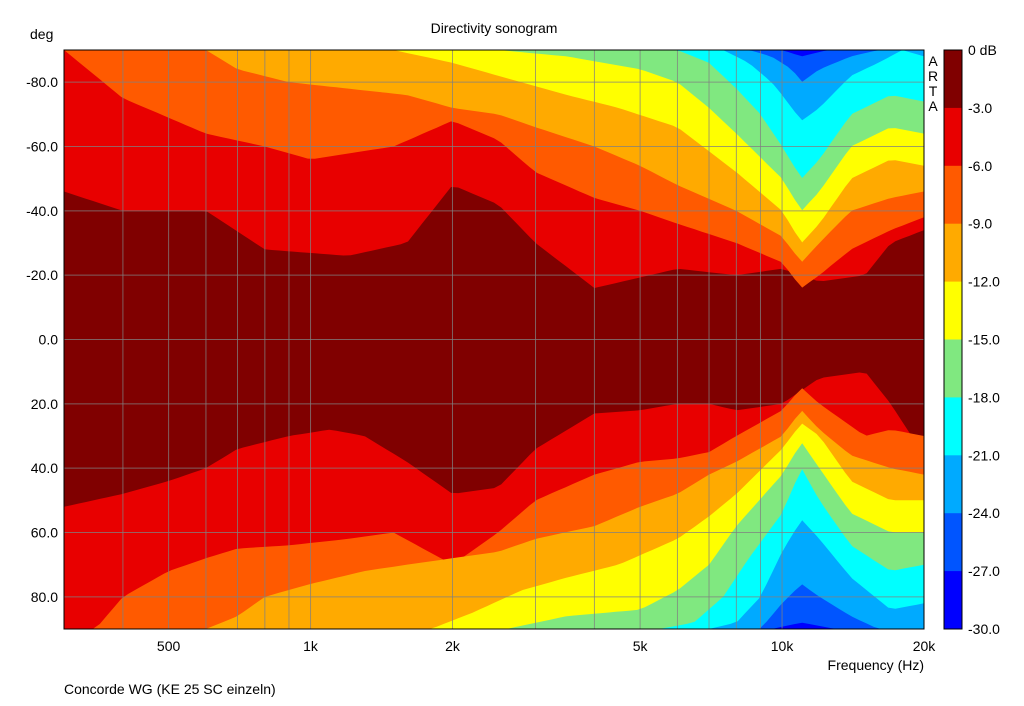 This screenshot has height=706, width=1024. Describe the element at coordinates (984, 282) in the screenshot. I see `colorbar-label: -12.0` at that location.